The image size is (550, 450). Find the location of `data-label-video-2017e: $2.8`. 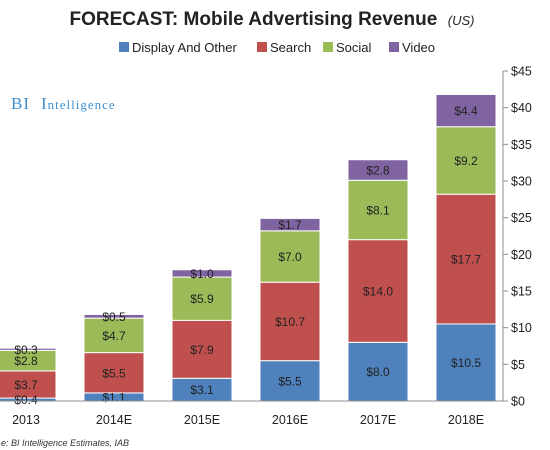

data-label-video-2017e: $2.8 is located at coordinates (378, 171).